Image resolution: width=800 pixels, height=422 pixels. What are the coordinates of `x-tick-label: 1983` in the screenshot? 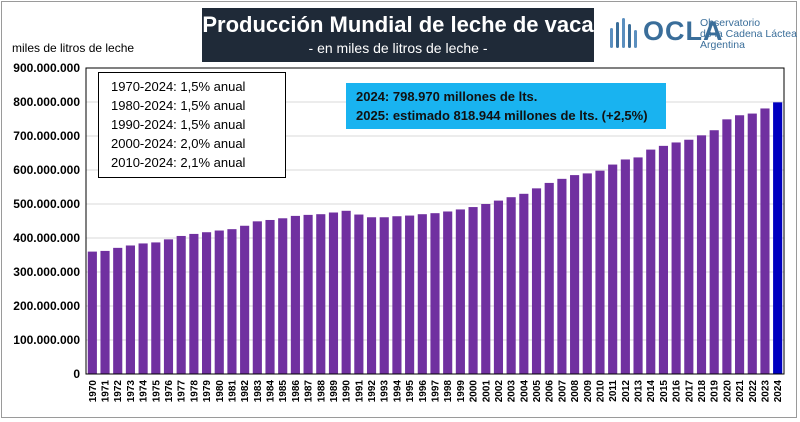 It's located at (258, 391).